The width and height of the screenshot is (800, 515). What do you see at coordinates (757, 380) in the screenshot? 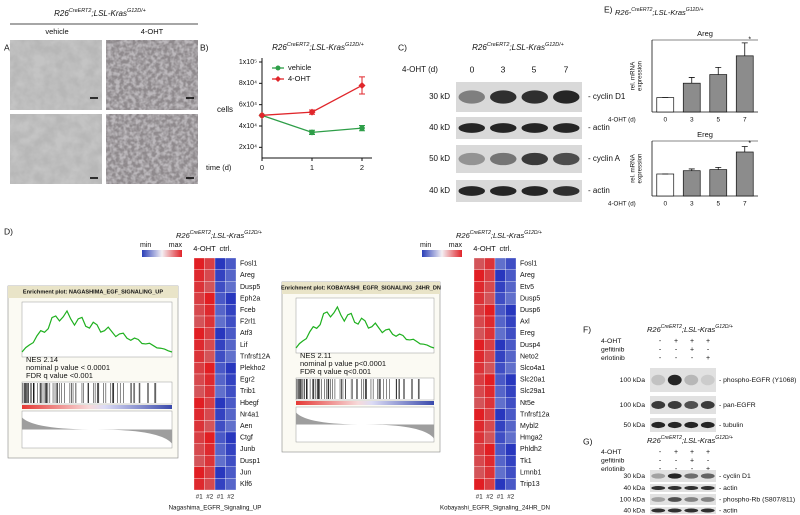
I see `protein-label: - phospho-EGFR (Y1068)` at bounding box center [757, 380].